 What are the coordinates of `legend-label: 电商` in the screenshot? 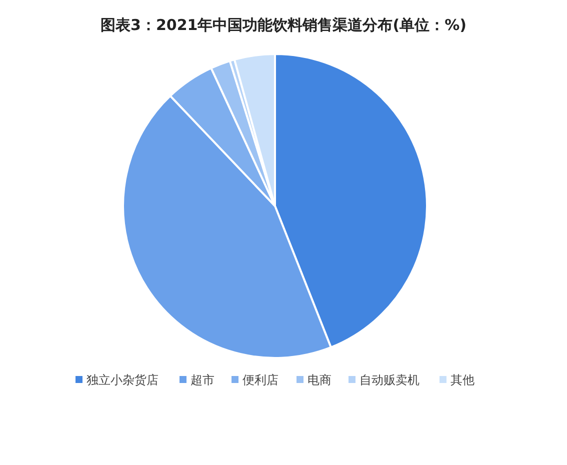 It's located at (320, 380).